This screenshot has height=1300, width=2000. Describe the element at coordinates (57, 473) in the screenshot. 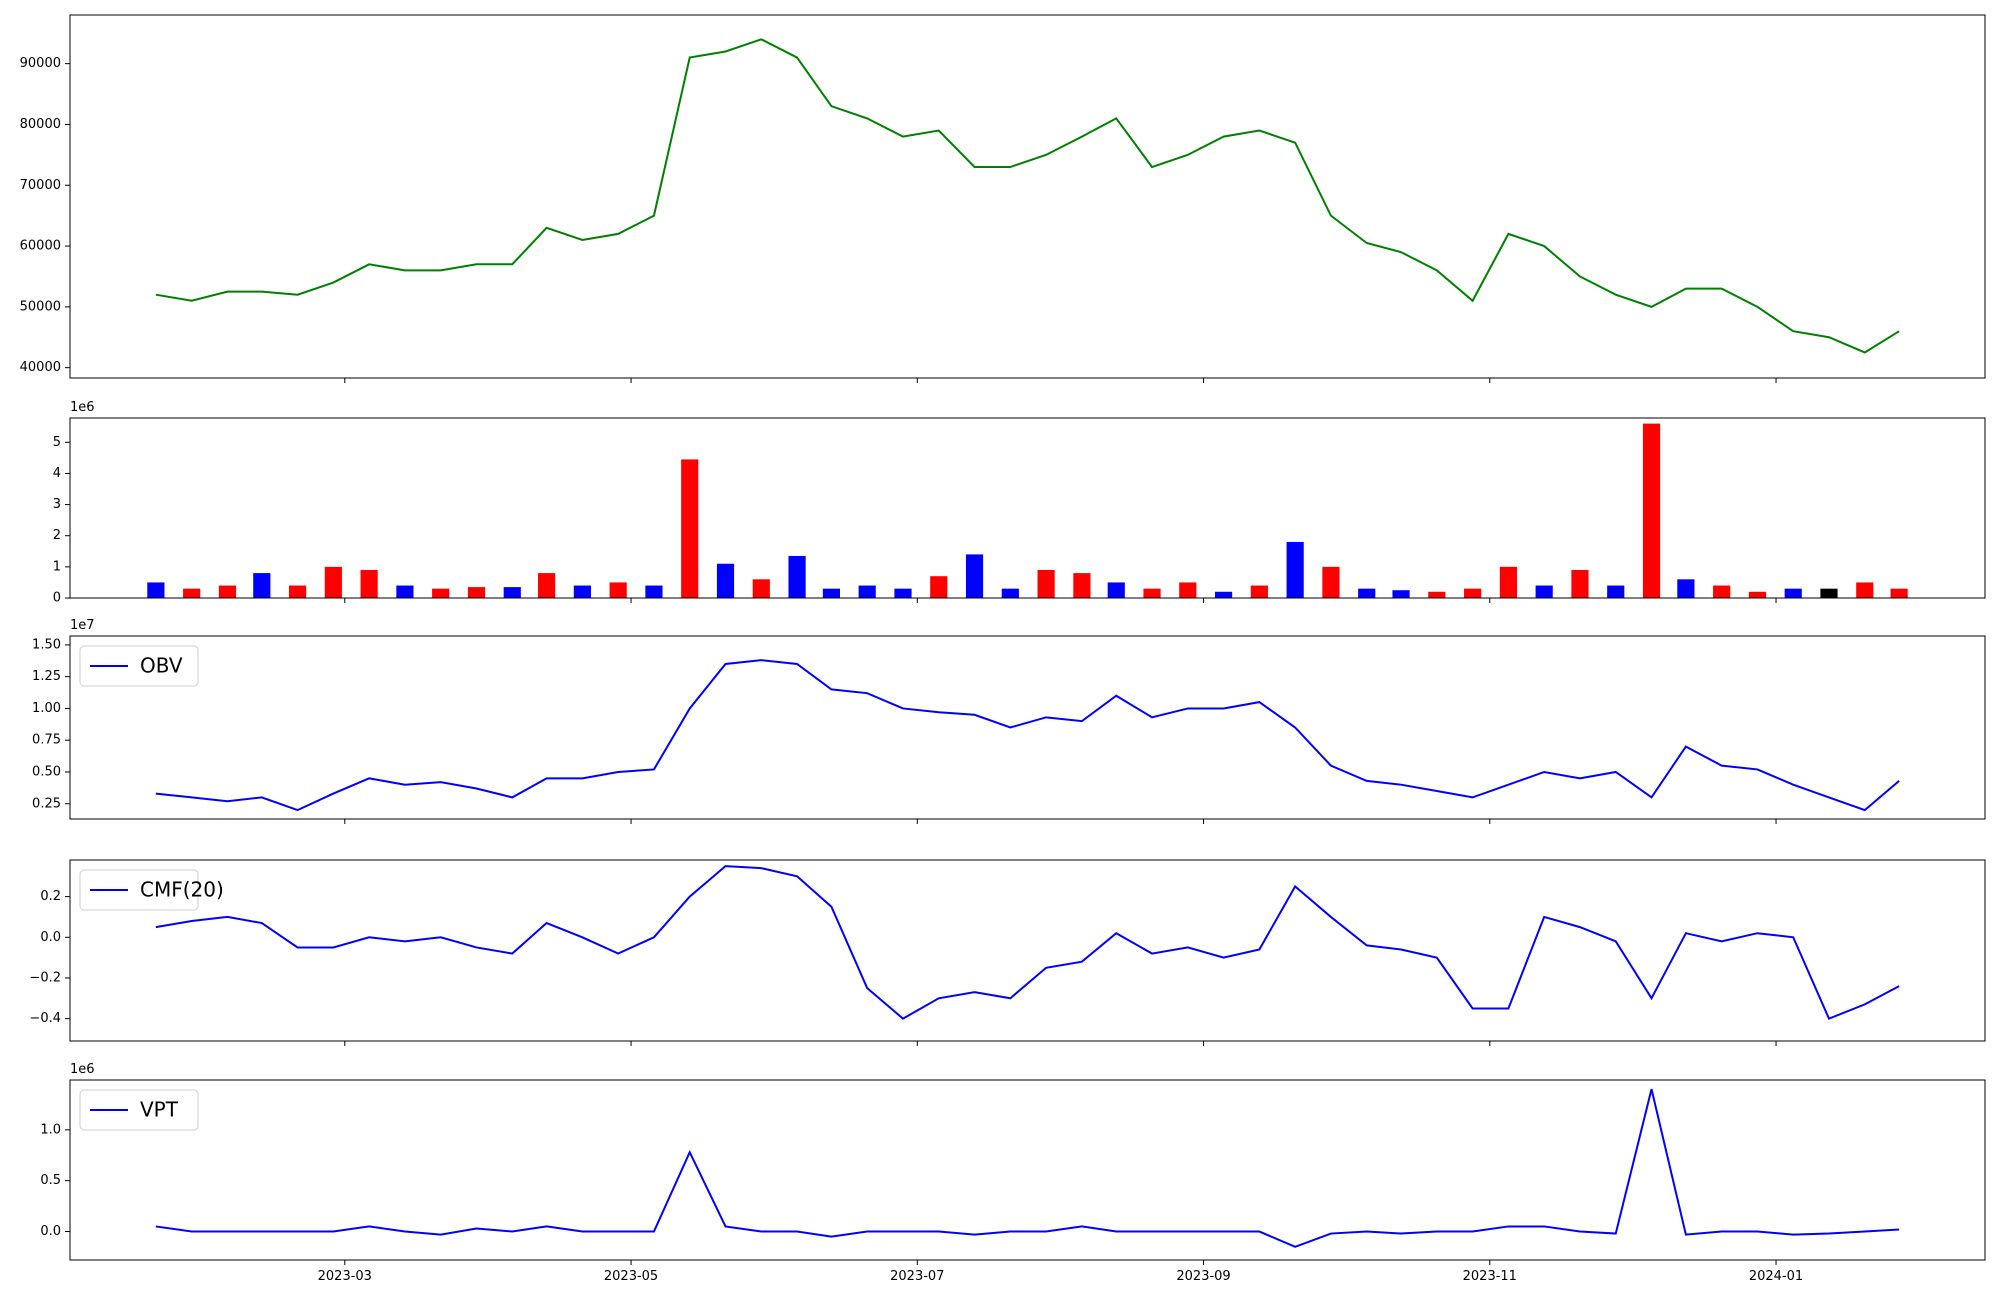

I see `y-tick-label: 4` at that location.